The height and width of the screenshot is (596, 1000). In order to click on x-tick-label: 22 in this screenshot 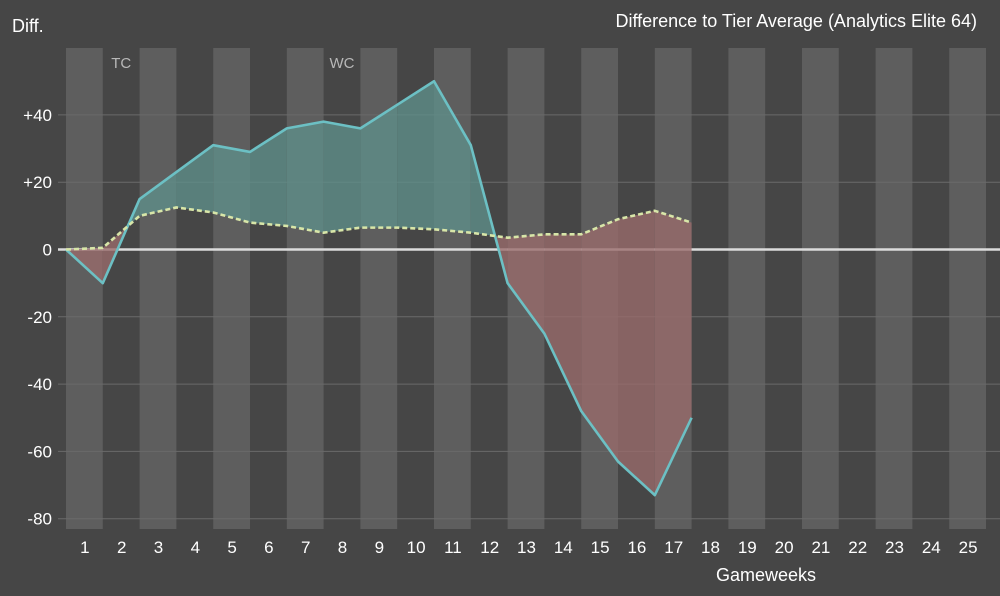, I will do `click(857, 547)`.